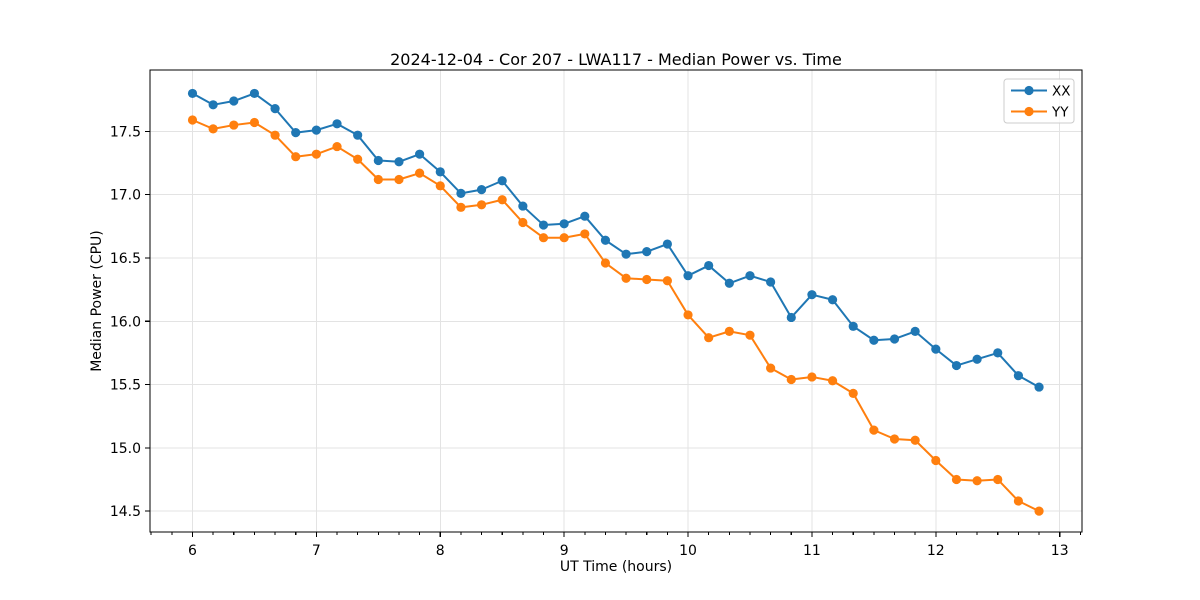 The image size is (1200, 600). Describe the element at coordinates (125, 512) in the screenshot. I see `y-tick-label: 14.5` at that location.